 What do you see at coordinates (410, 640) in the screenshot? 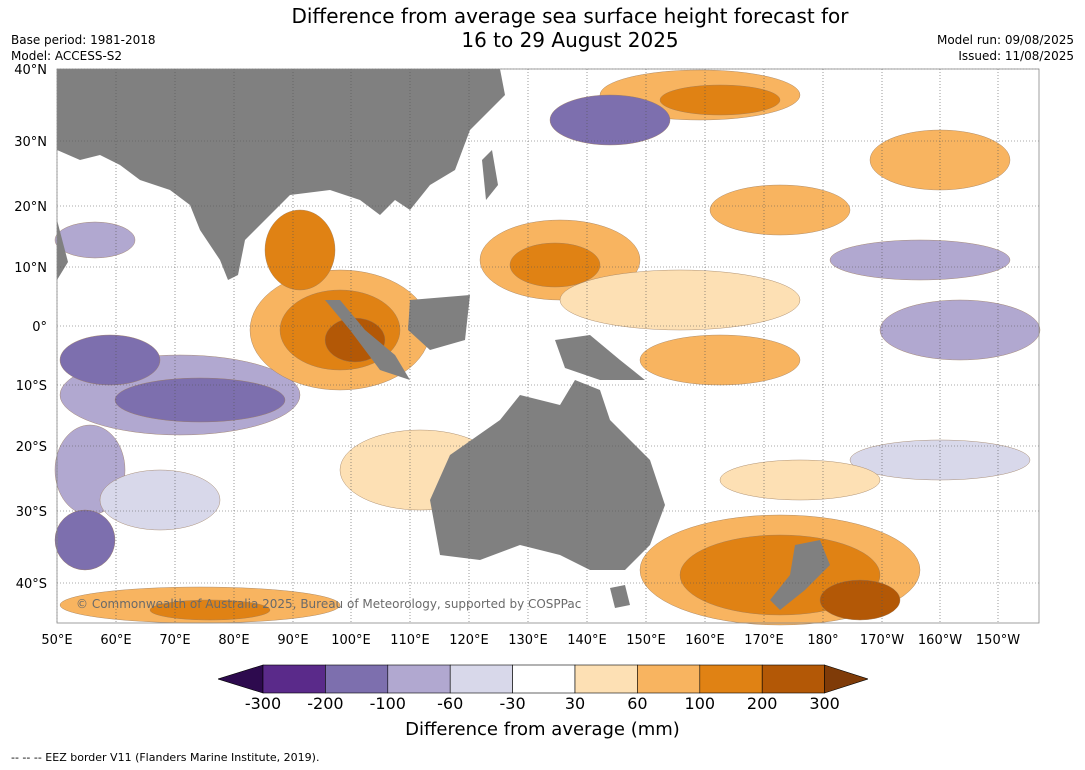
I see `lon-label: 110°E` at bounding box center [410, 640].